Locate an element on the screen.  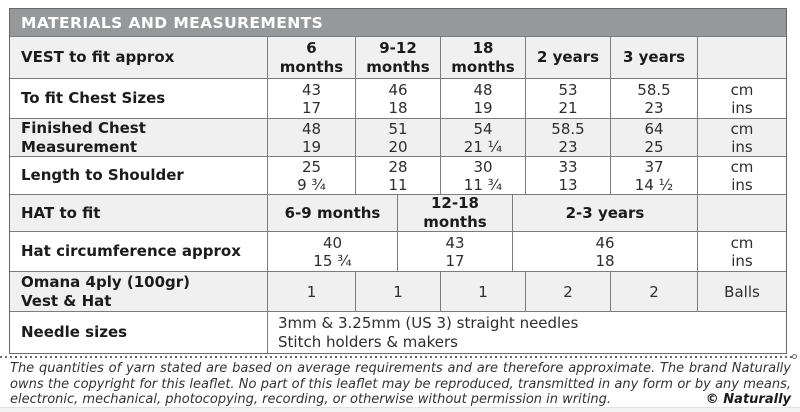
row-label-length-shoulder: Length to Shoulder is located at coordinates (102, 175).